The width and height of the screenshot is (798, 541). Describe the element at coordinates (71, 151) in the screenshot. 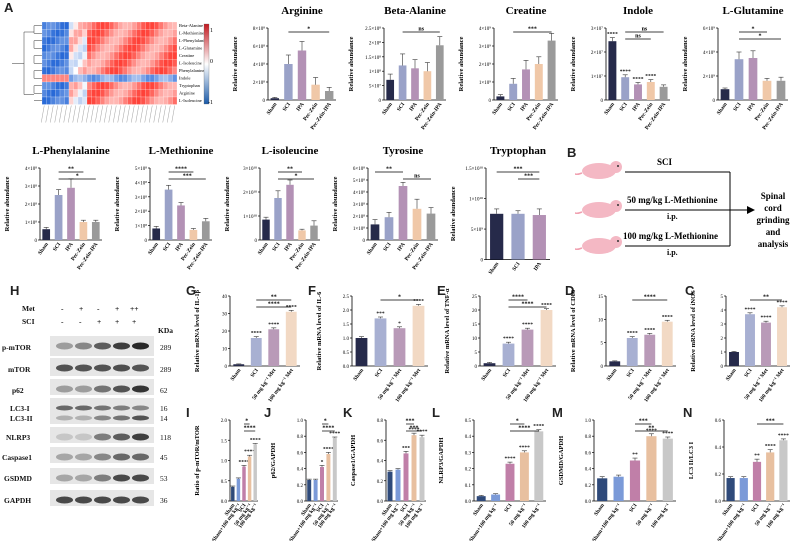

I see `chart-title: L-Phenylalanine` at that location.